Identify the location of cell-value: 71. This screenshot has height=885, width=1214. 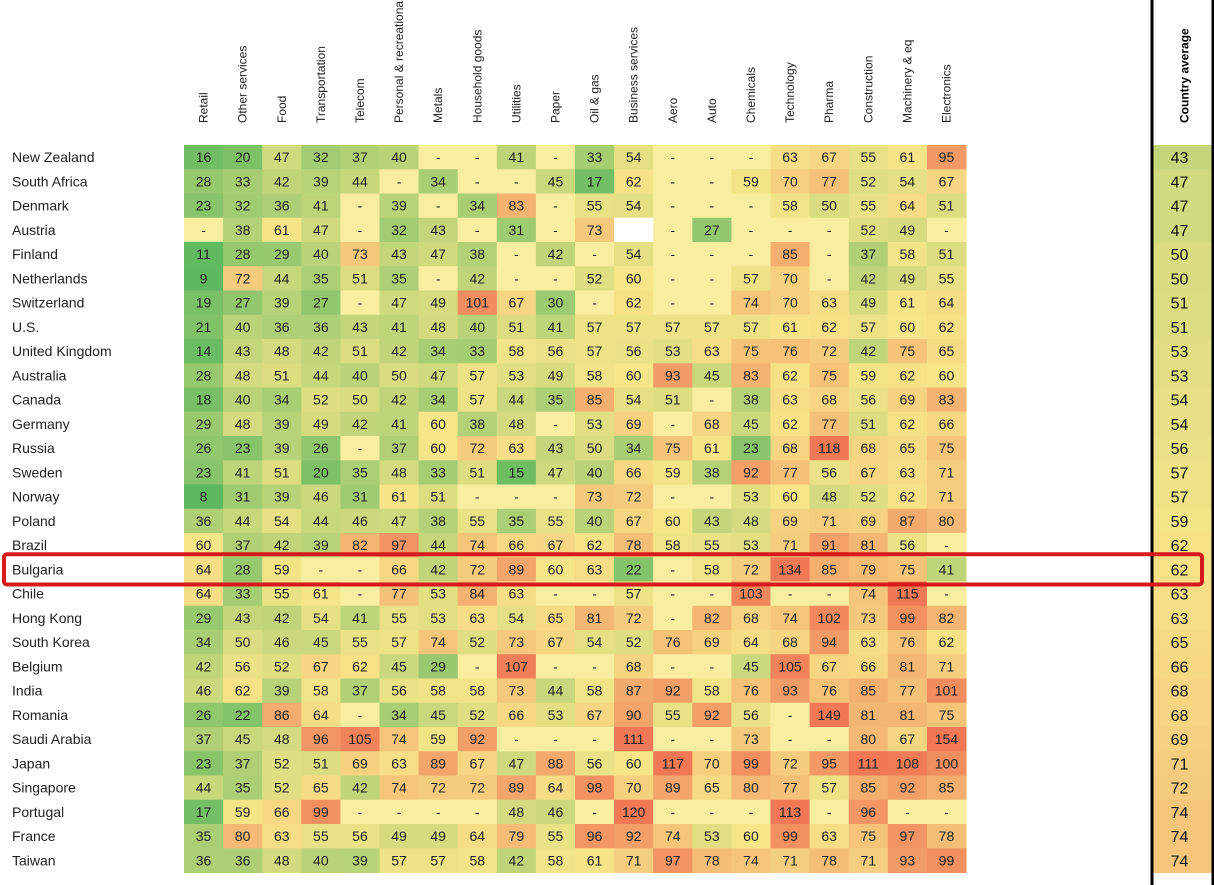
(947, 666).